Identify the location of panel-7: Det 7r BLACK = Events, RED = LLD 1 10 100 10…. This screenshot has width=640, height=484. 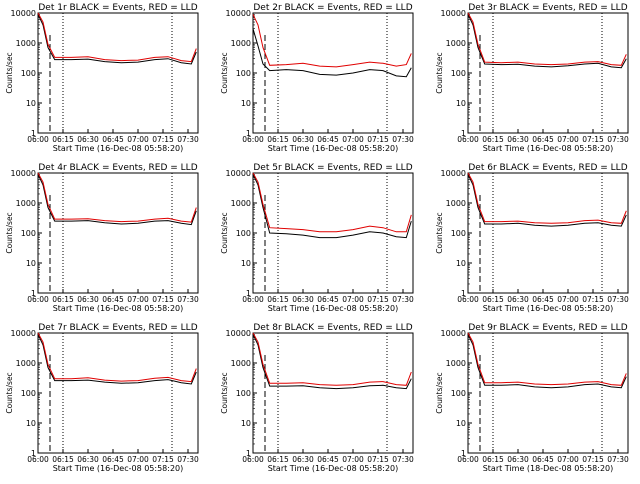
(102, 398).